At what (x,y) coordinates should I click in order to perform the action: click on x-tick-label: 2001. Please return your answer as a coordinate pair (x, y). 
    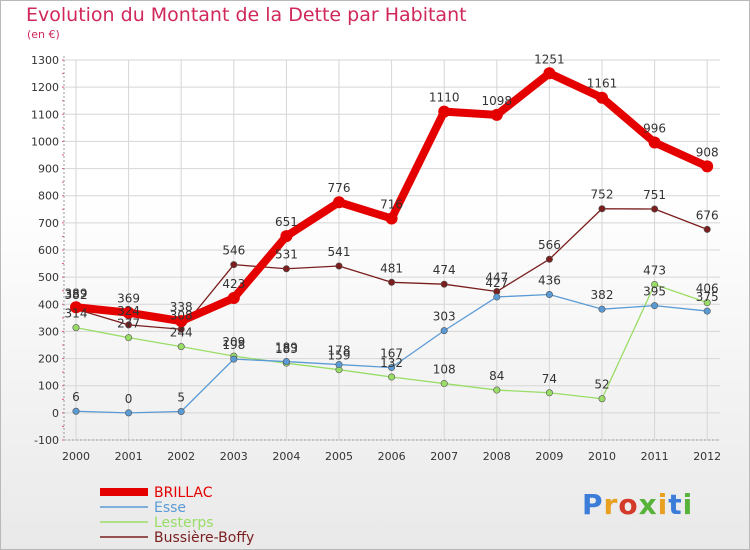
    Looking at the image, I should click on (129, 456).